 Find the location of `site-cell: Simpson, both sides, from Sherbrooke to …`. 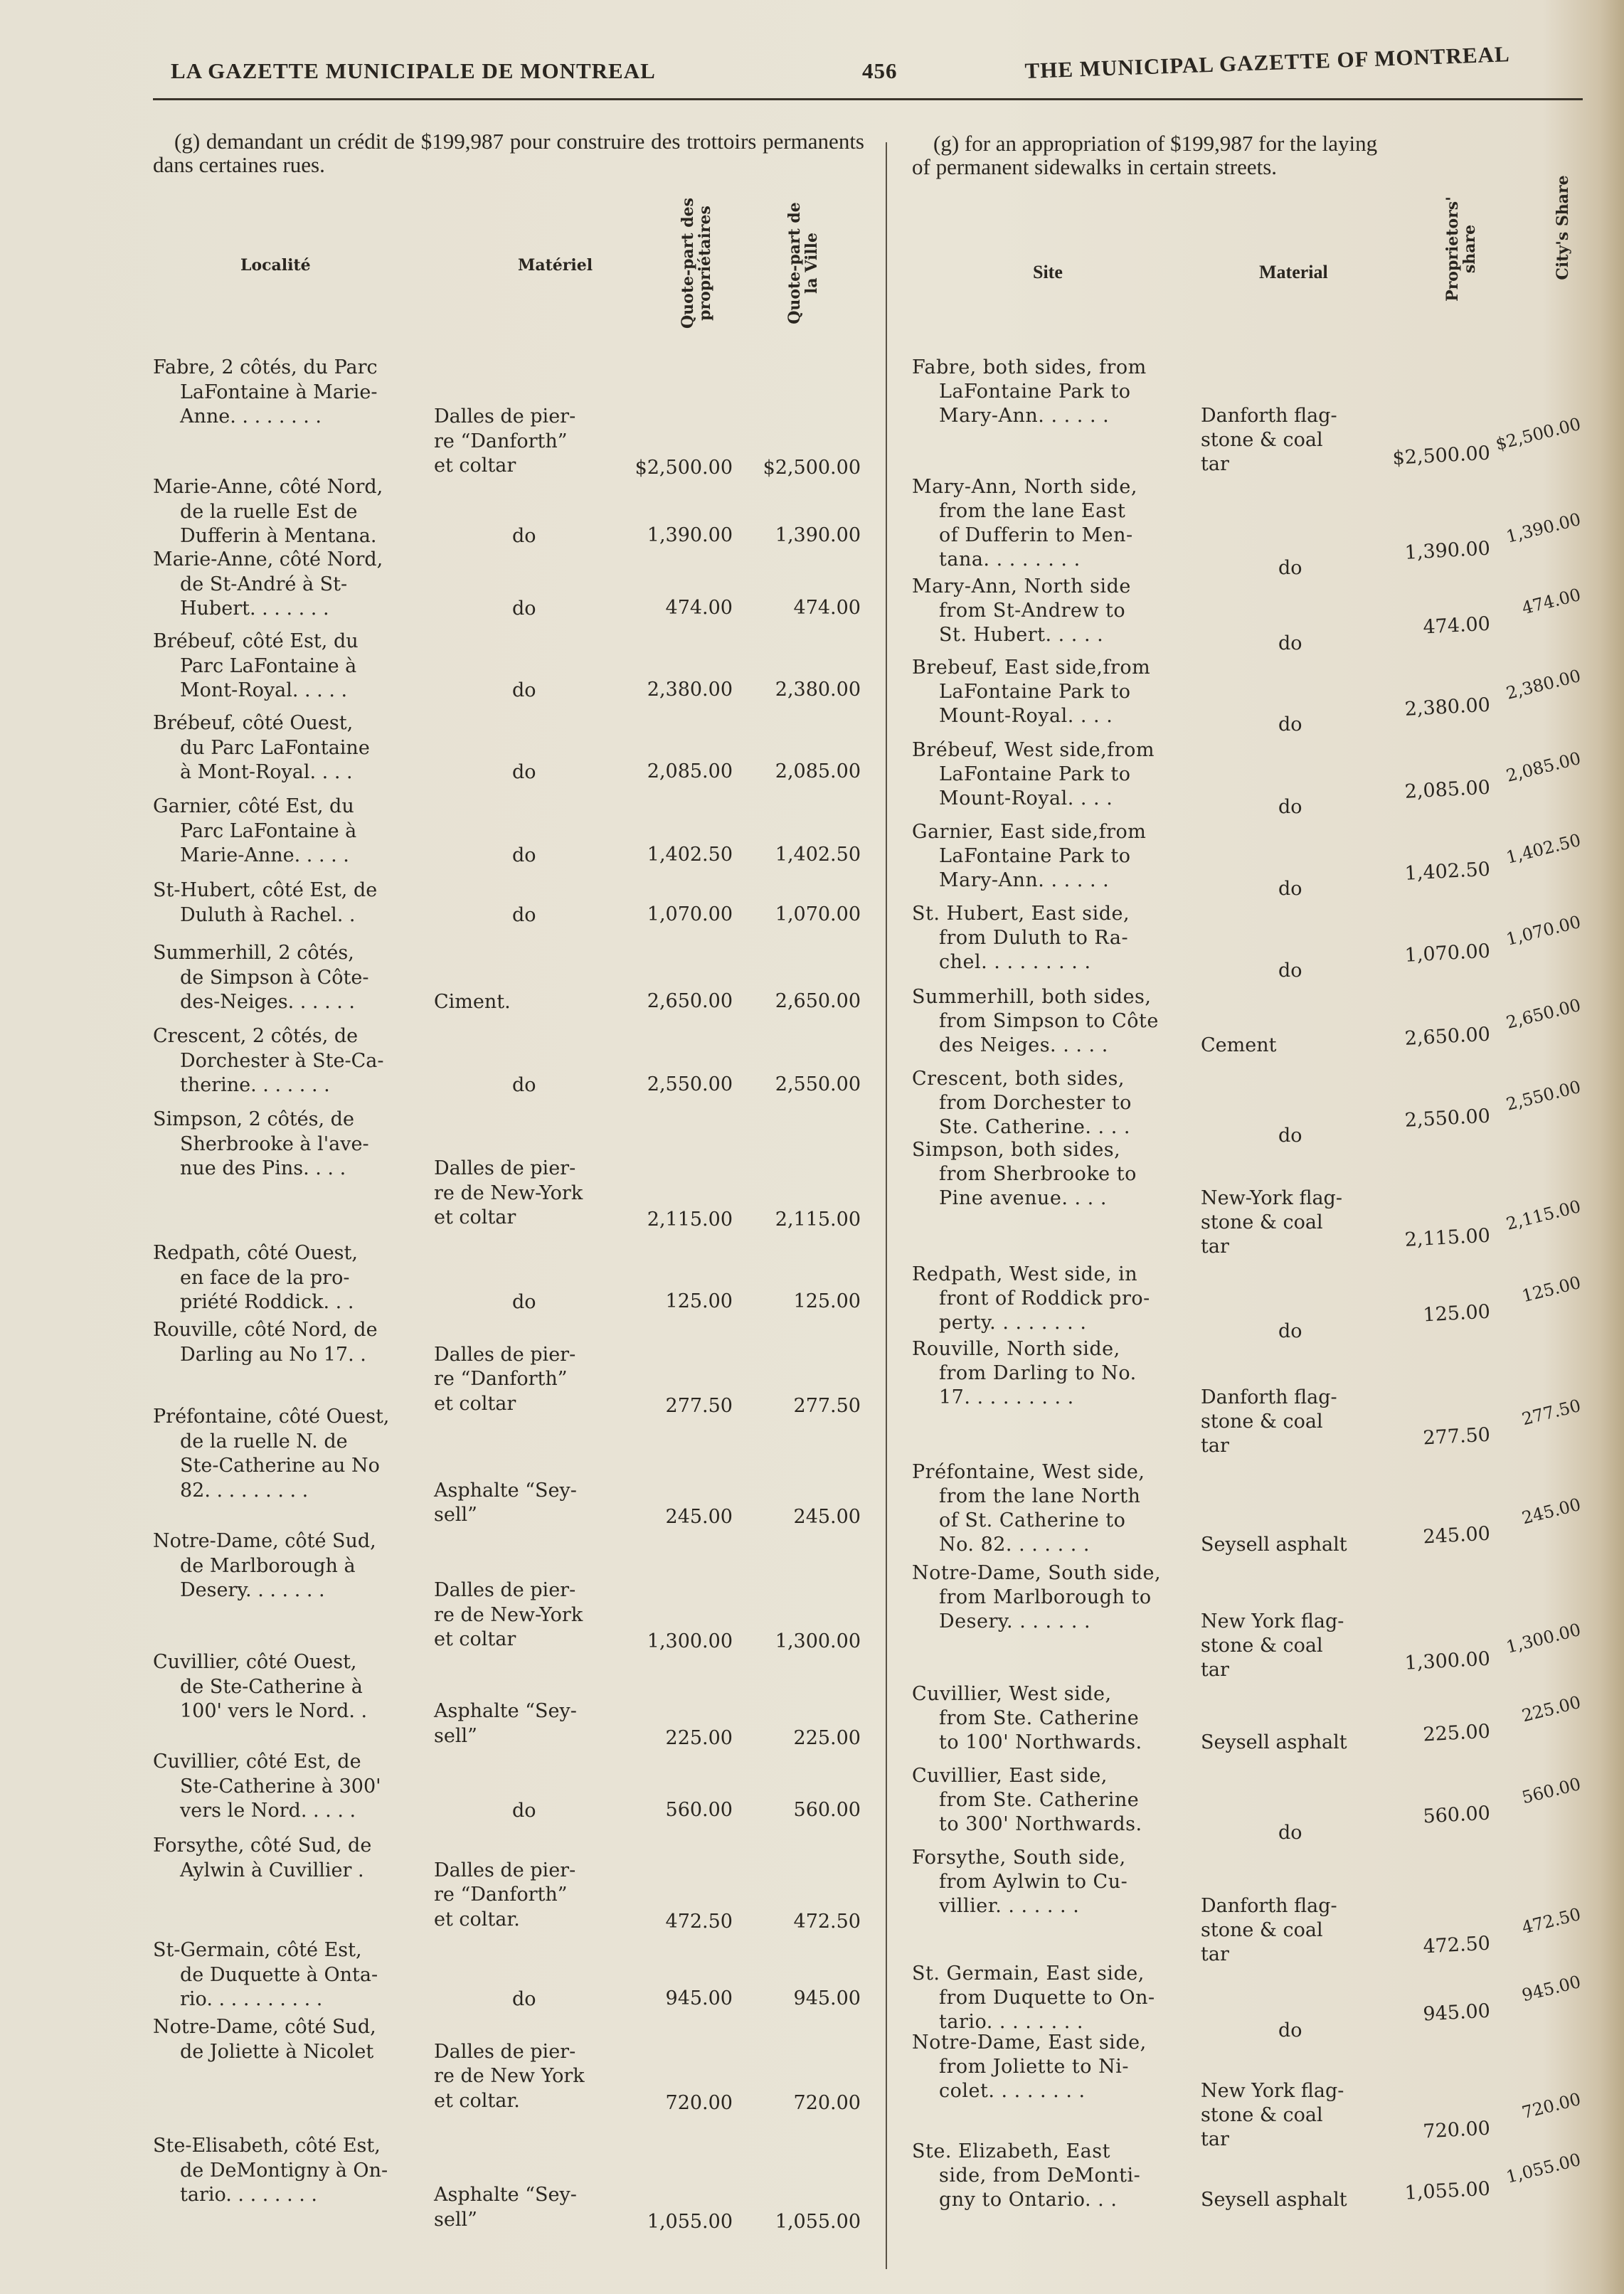

site-cell: Simpson, both sides, from Sherbrooke to … is located at coordinates (1024, 1174).